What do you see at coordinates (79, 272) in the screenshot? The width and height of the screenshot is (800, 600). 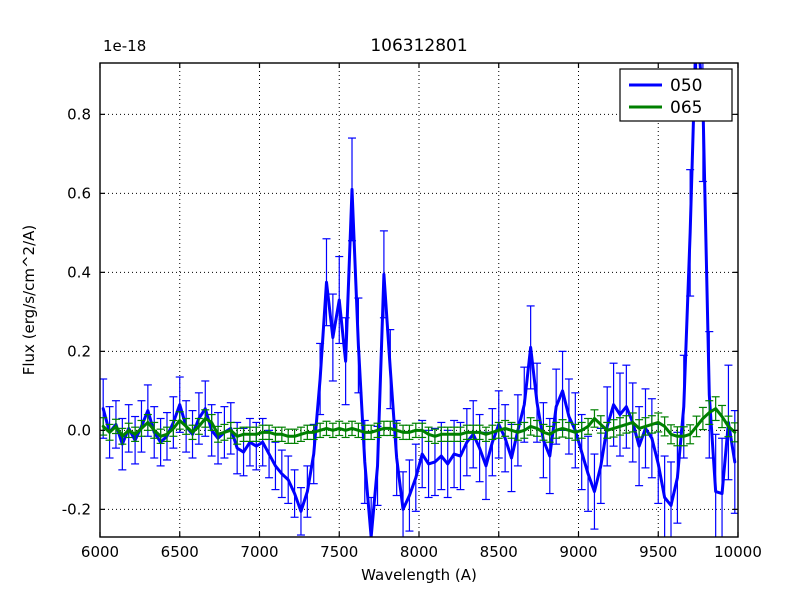 I see `ytick-label: 0.4` at bounding box center [79, 272].